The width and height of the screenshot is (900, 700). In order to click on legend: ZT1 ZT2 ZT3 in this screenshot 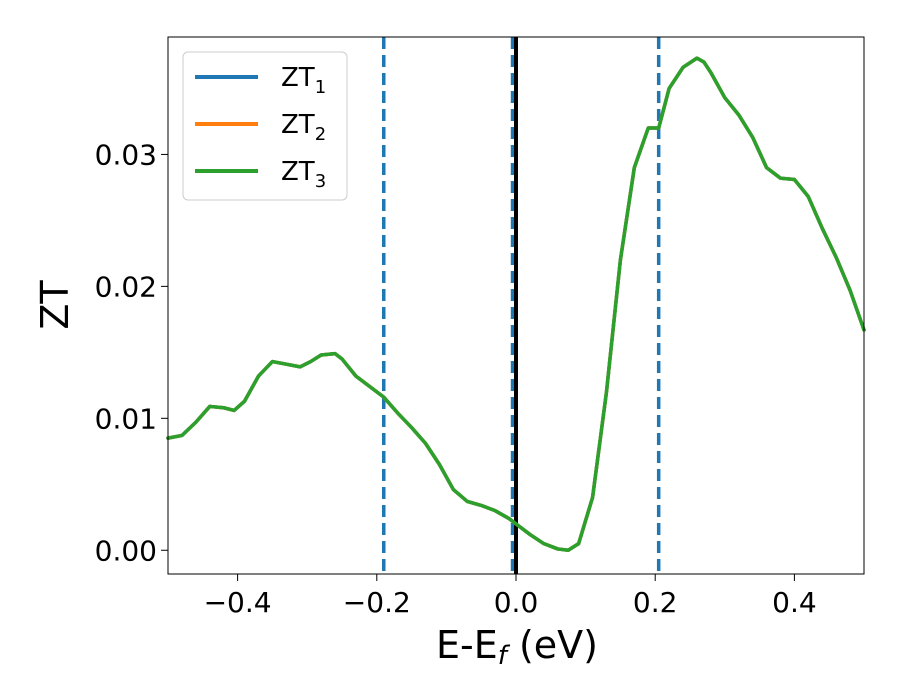, I will do `click(265, 126)`.